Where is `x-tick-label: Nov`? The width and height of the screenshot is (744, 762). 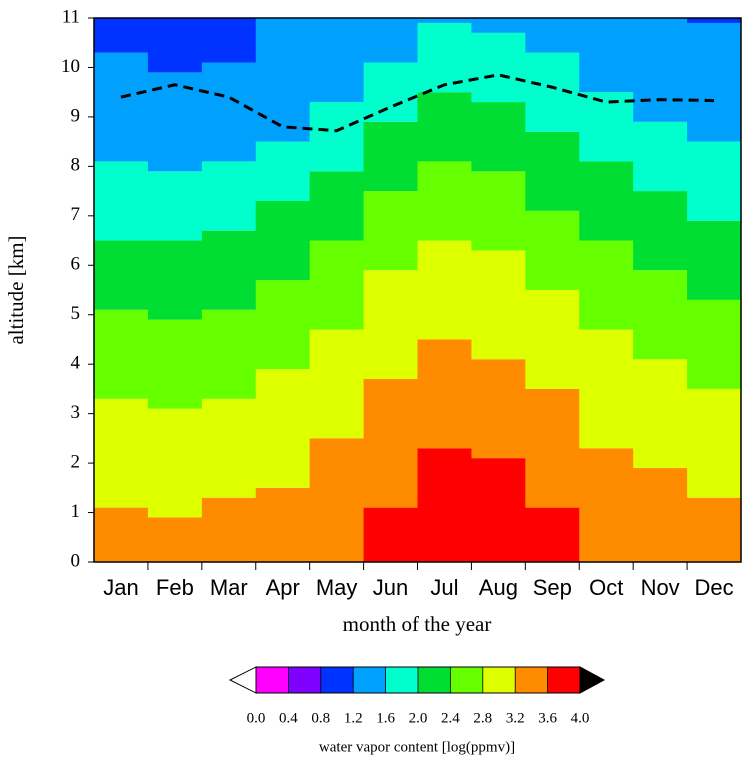 x-tick-label: Nov is located at coordinates (660, 587).